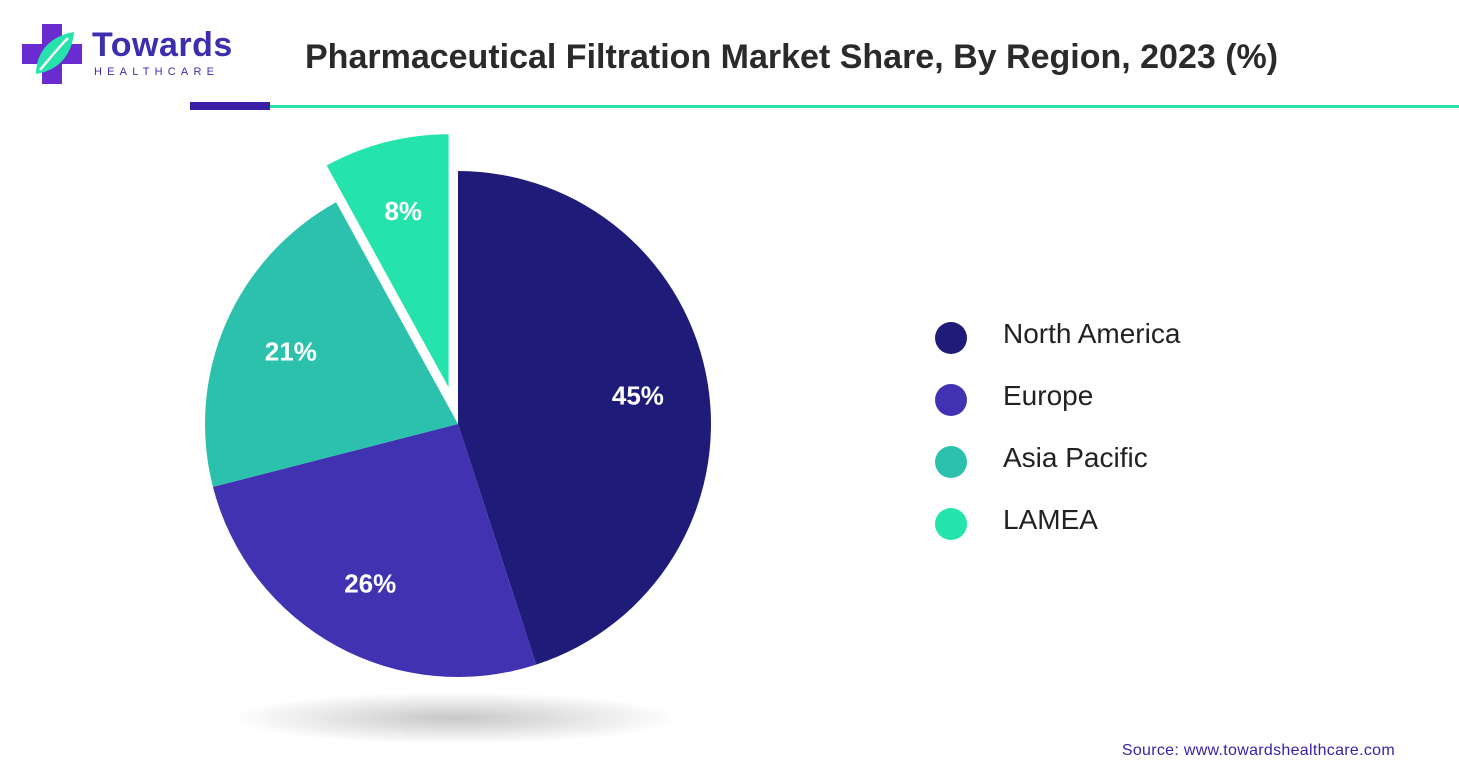  What do you see at coordinates (374, 550) in the screenshot?
I see `pie-slice-europe` at bounding box center [374, 550].